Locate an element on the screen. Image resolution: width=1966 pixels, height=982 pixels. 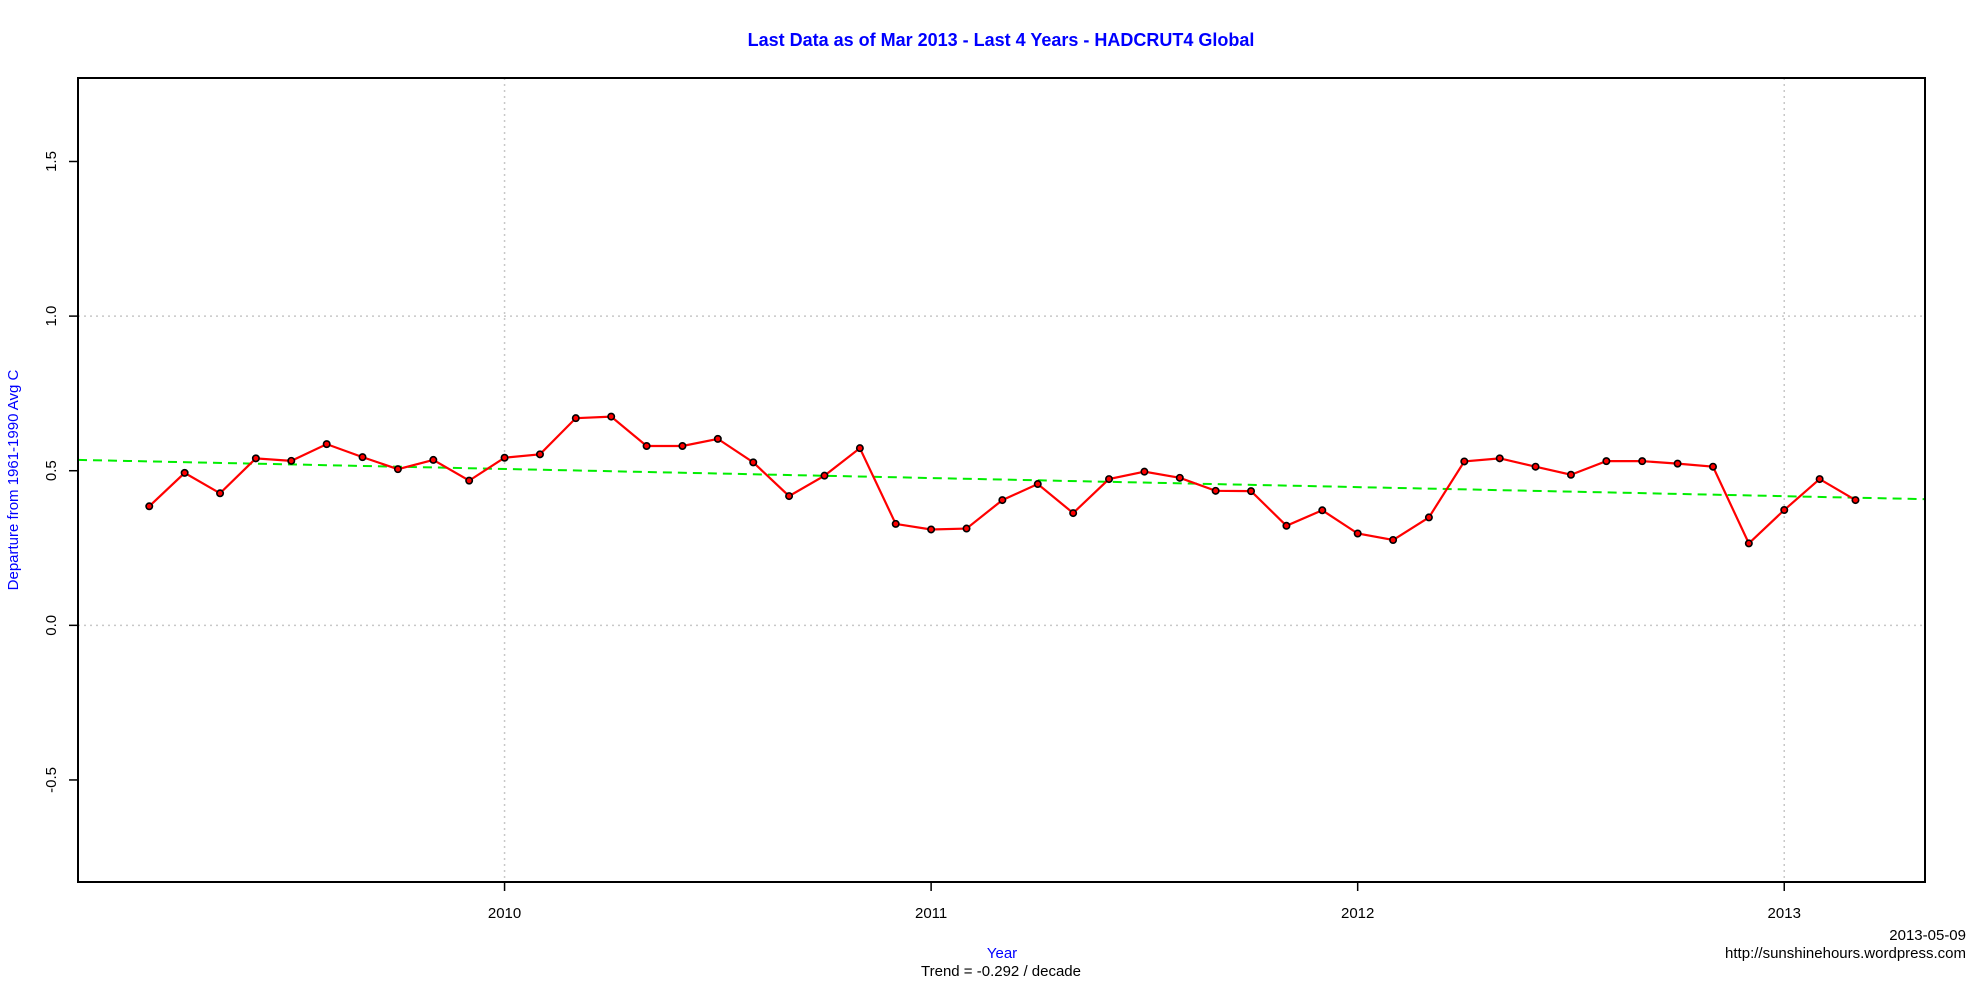
y-tick-label: 0.0 is located at coordinates (51, 625).